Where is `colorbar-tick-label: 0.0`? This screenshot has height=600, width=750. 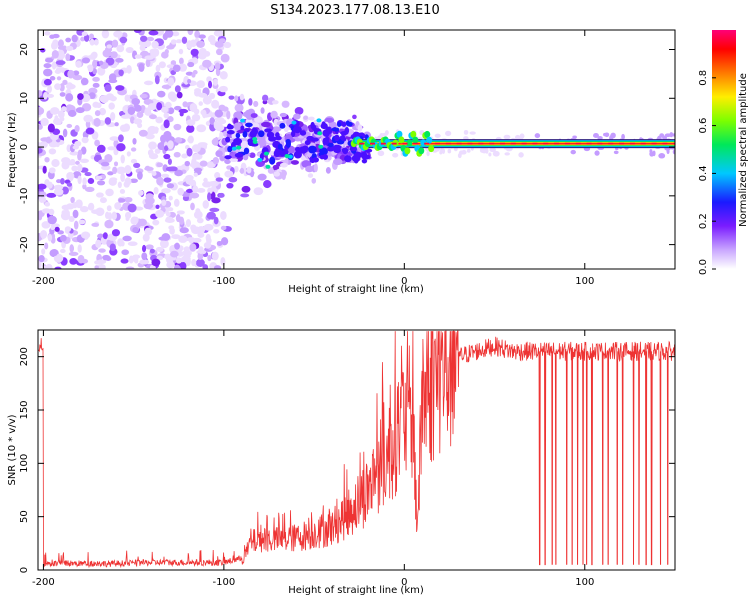
colorbar-tick-label: 0.0 is located at coordinates (703, 267).